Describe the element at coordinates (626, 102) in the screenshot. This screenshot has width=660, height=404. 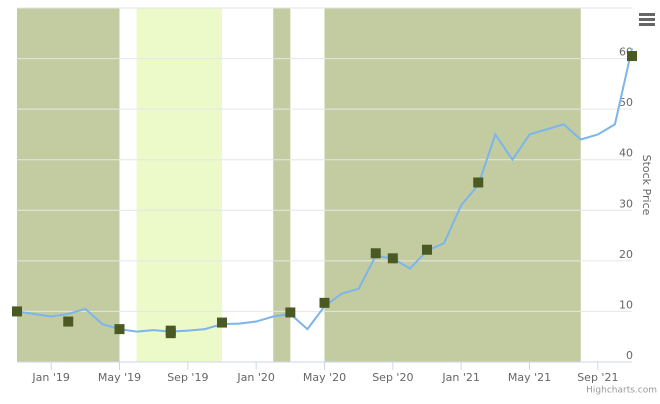
I see `y-tick-label: 50` at that location.